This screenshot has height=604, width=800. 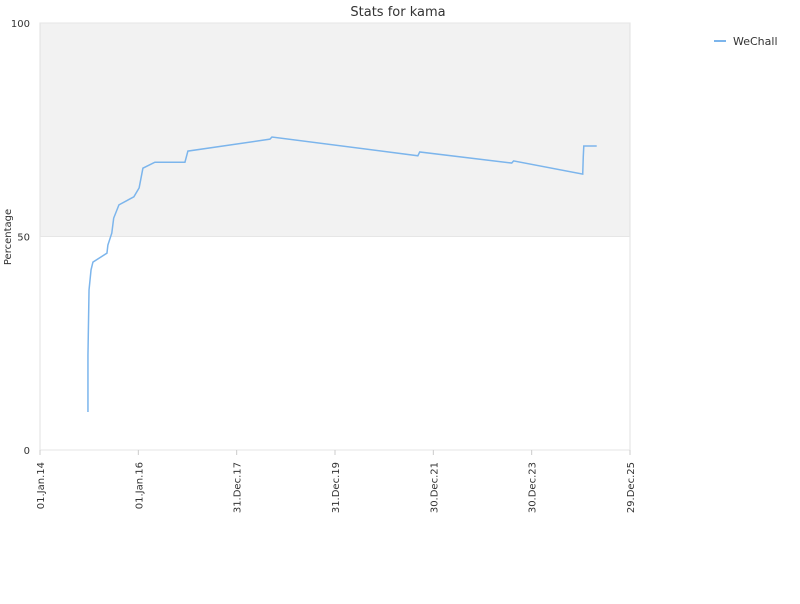 I want to click on legend-label: WeChall, so click(x=755, y=41).